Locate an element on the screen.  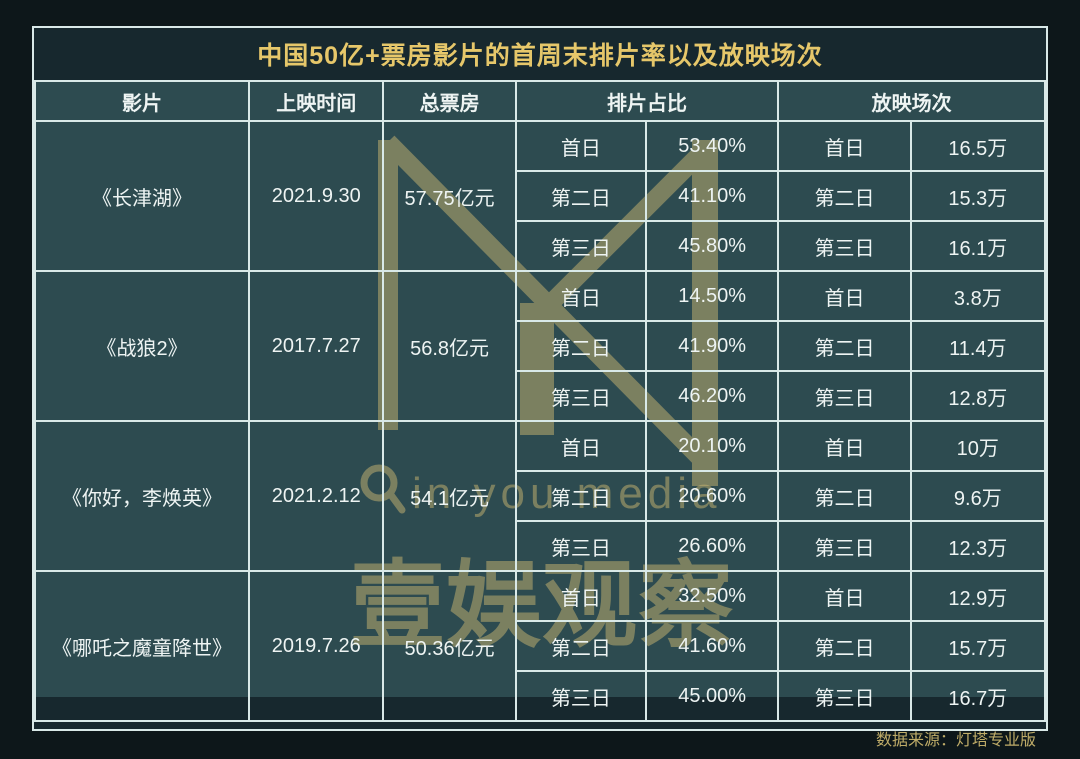
table-row: 第三日 26.60% 第三日 12.3万 is located at coordinates (541, 546).